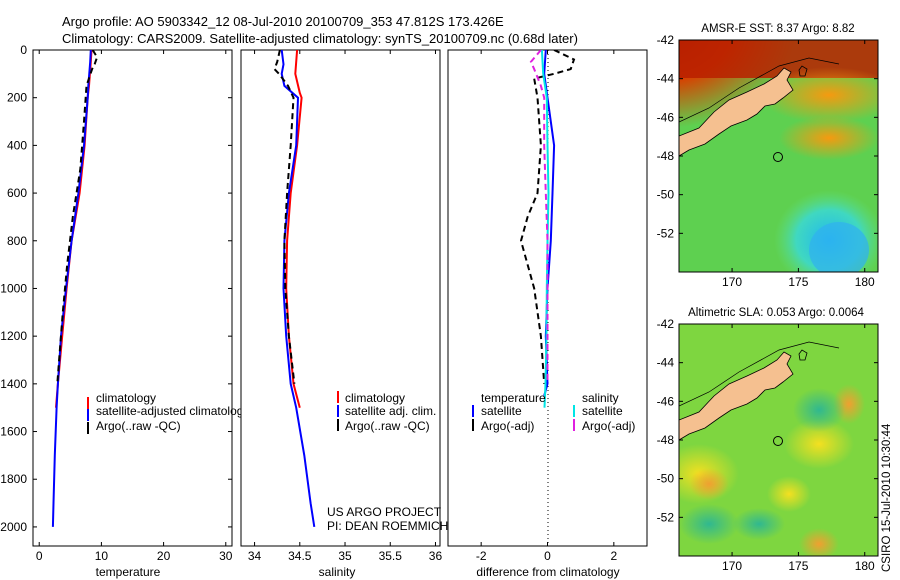  I want to click on sst-axes-ticks: 170 175 180 -42 -44 -46 -48 -50 -52, so click(767, 161).